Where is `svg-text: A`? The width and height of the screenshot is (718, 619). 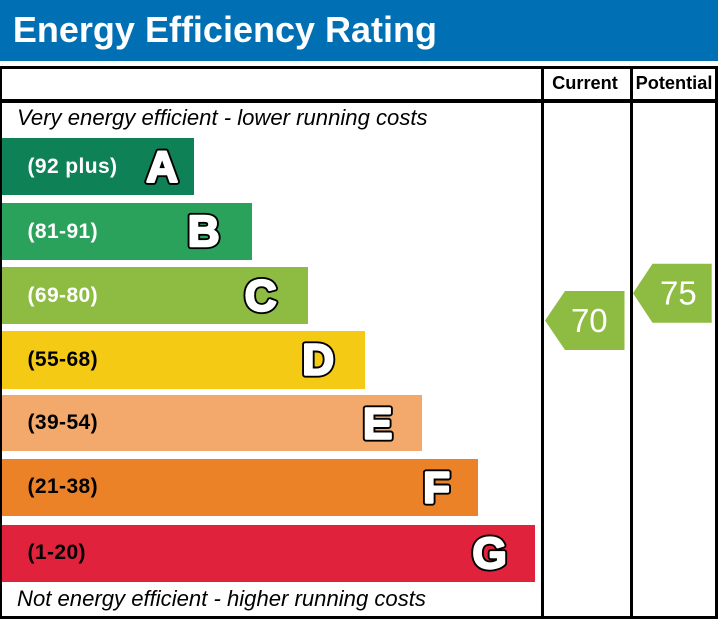 svg-text: A is located at coordinates (162, 167).